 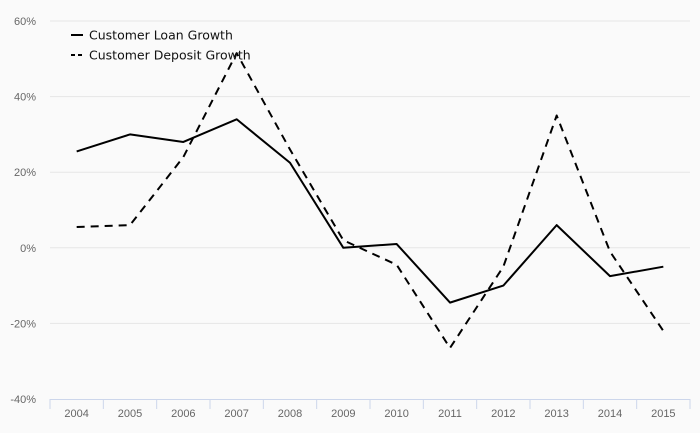 What do you see at coordinates (183, 414) in the screenshot?
I see `x-tick-label: 2006` at bounding box center [183, 414].